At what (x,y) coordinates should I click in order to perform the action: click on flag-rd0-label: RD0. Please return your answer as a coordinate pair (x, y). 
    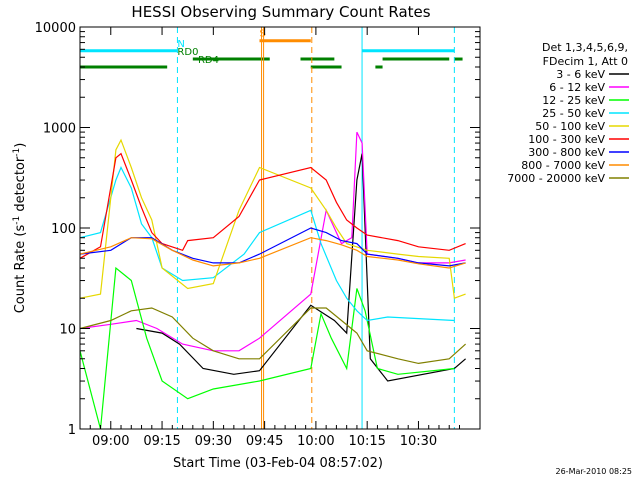
    Looking at the image, I should click on (187, 52).